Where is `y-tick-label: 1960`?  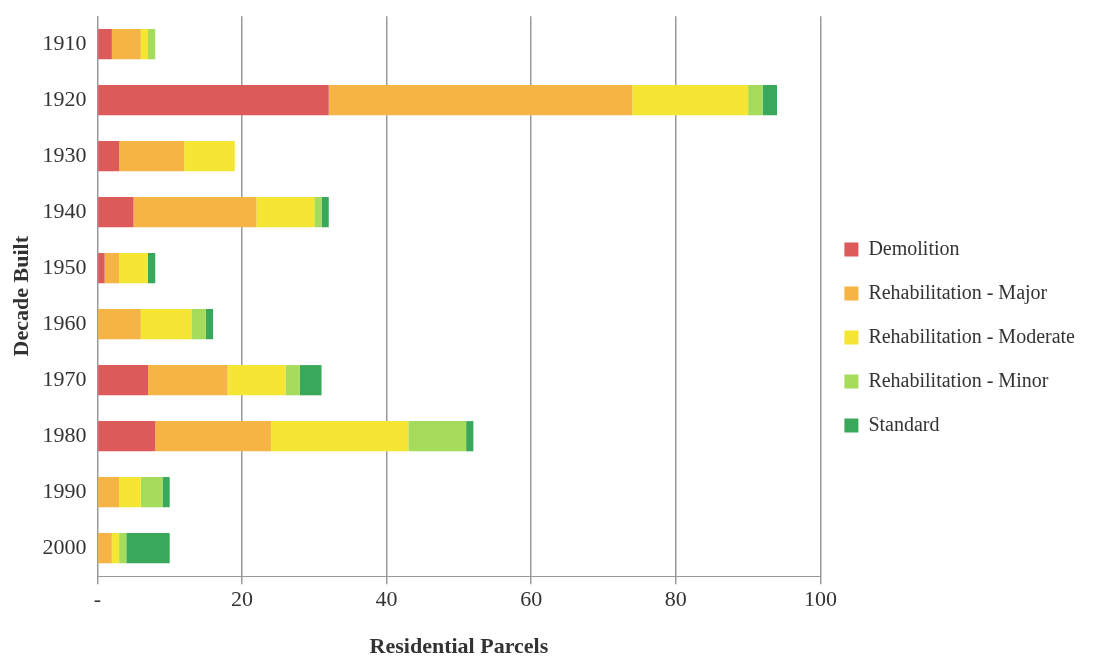
y-tick-label: 1960 is located at coordinates (64, 322).